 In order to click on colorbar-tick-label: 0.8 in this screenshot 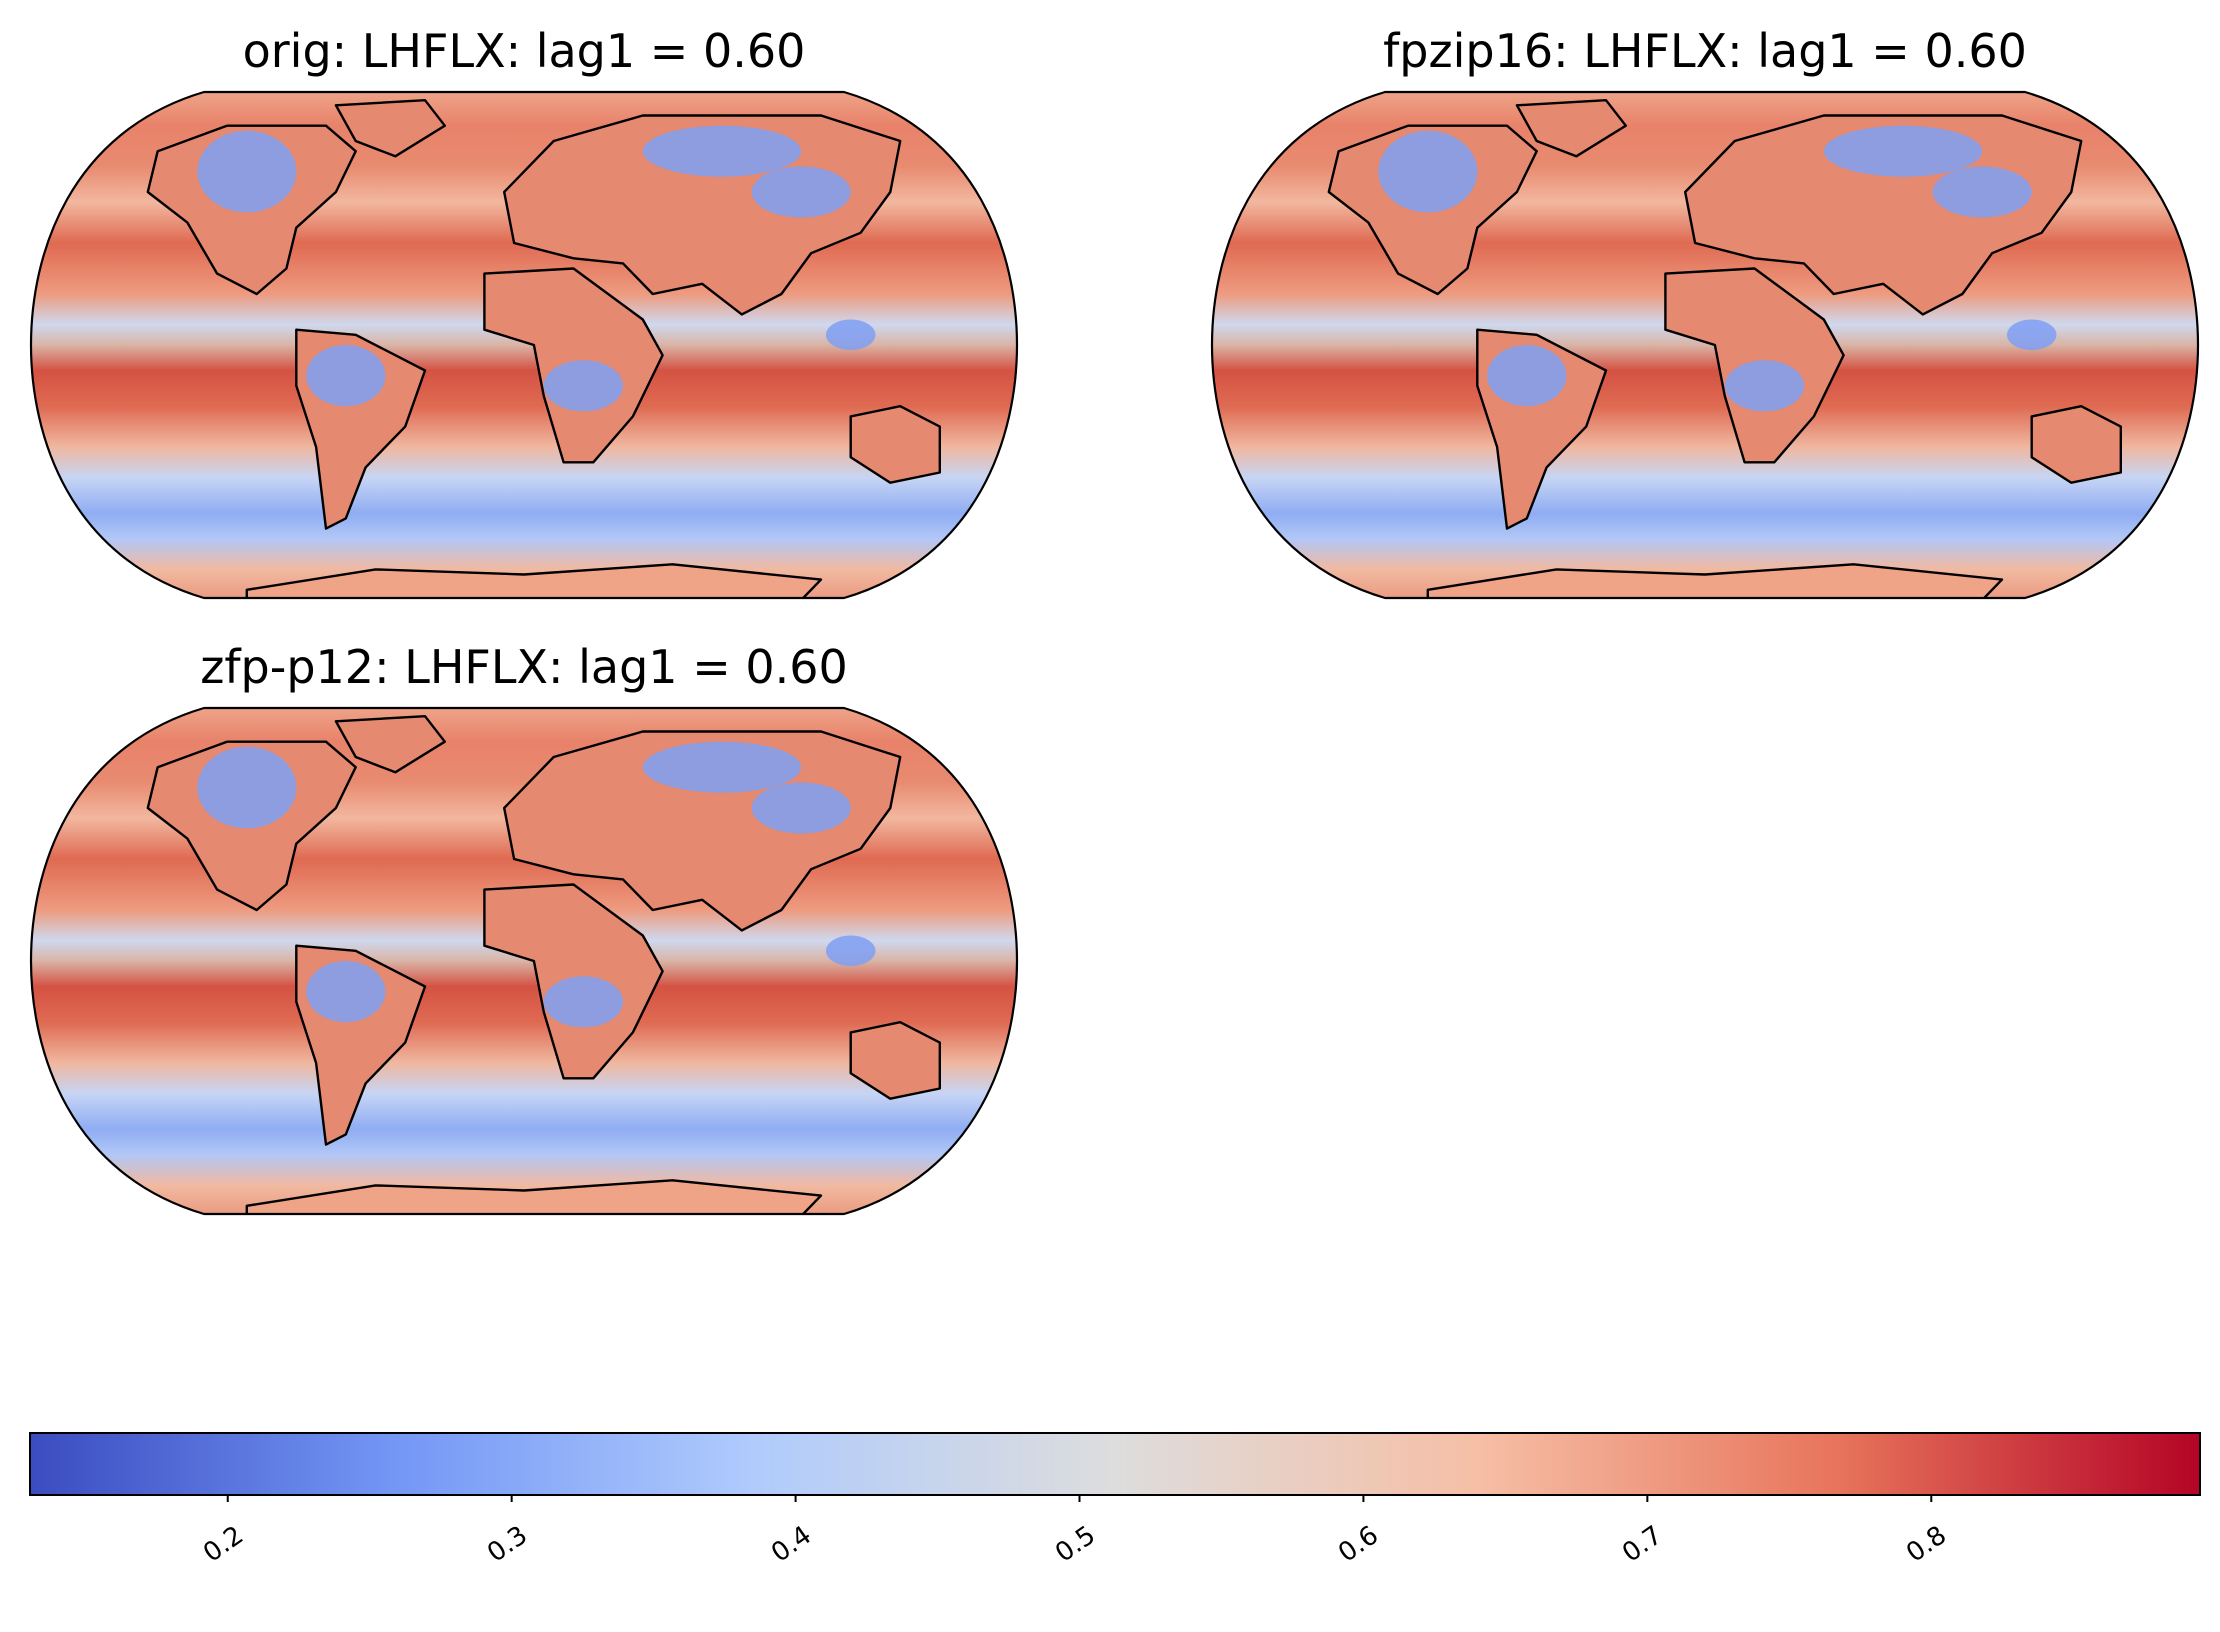, I will do `click(1927, 1544)`.